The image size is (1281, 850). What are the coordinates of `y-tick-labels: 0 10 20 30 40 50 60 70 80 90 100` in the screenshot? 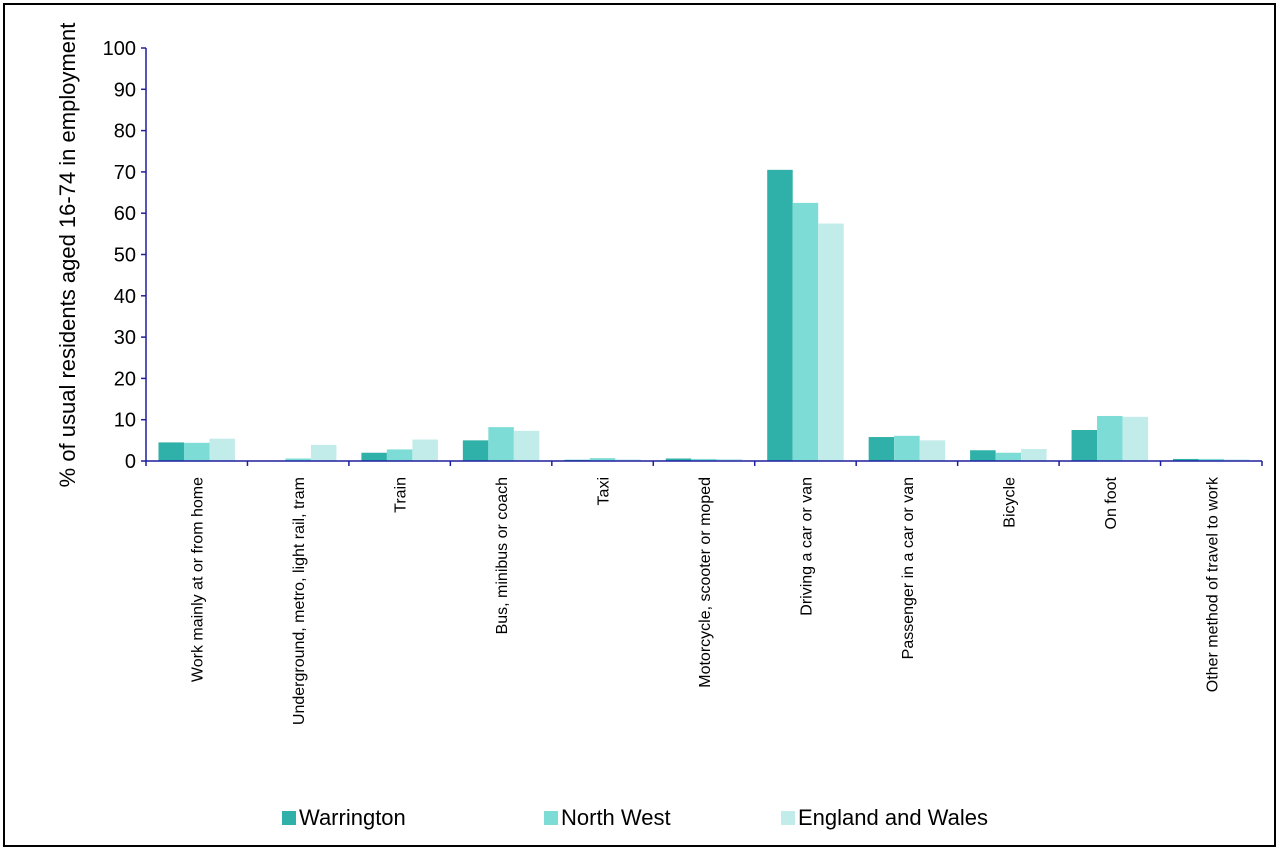 It's located at (119, 255).